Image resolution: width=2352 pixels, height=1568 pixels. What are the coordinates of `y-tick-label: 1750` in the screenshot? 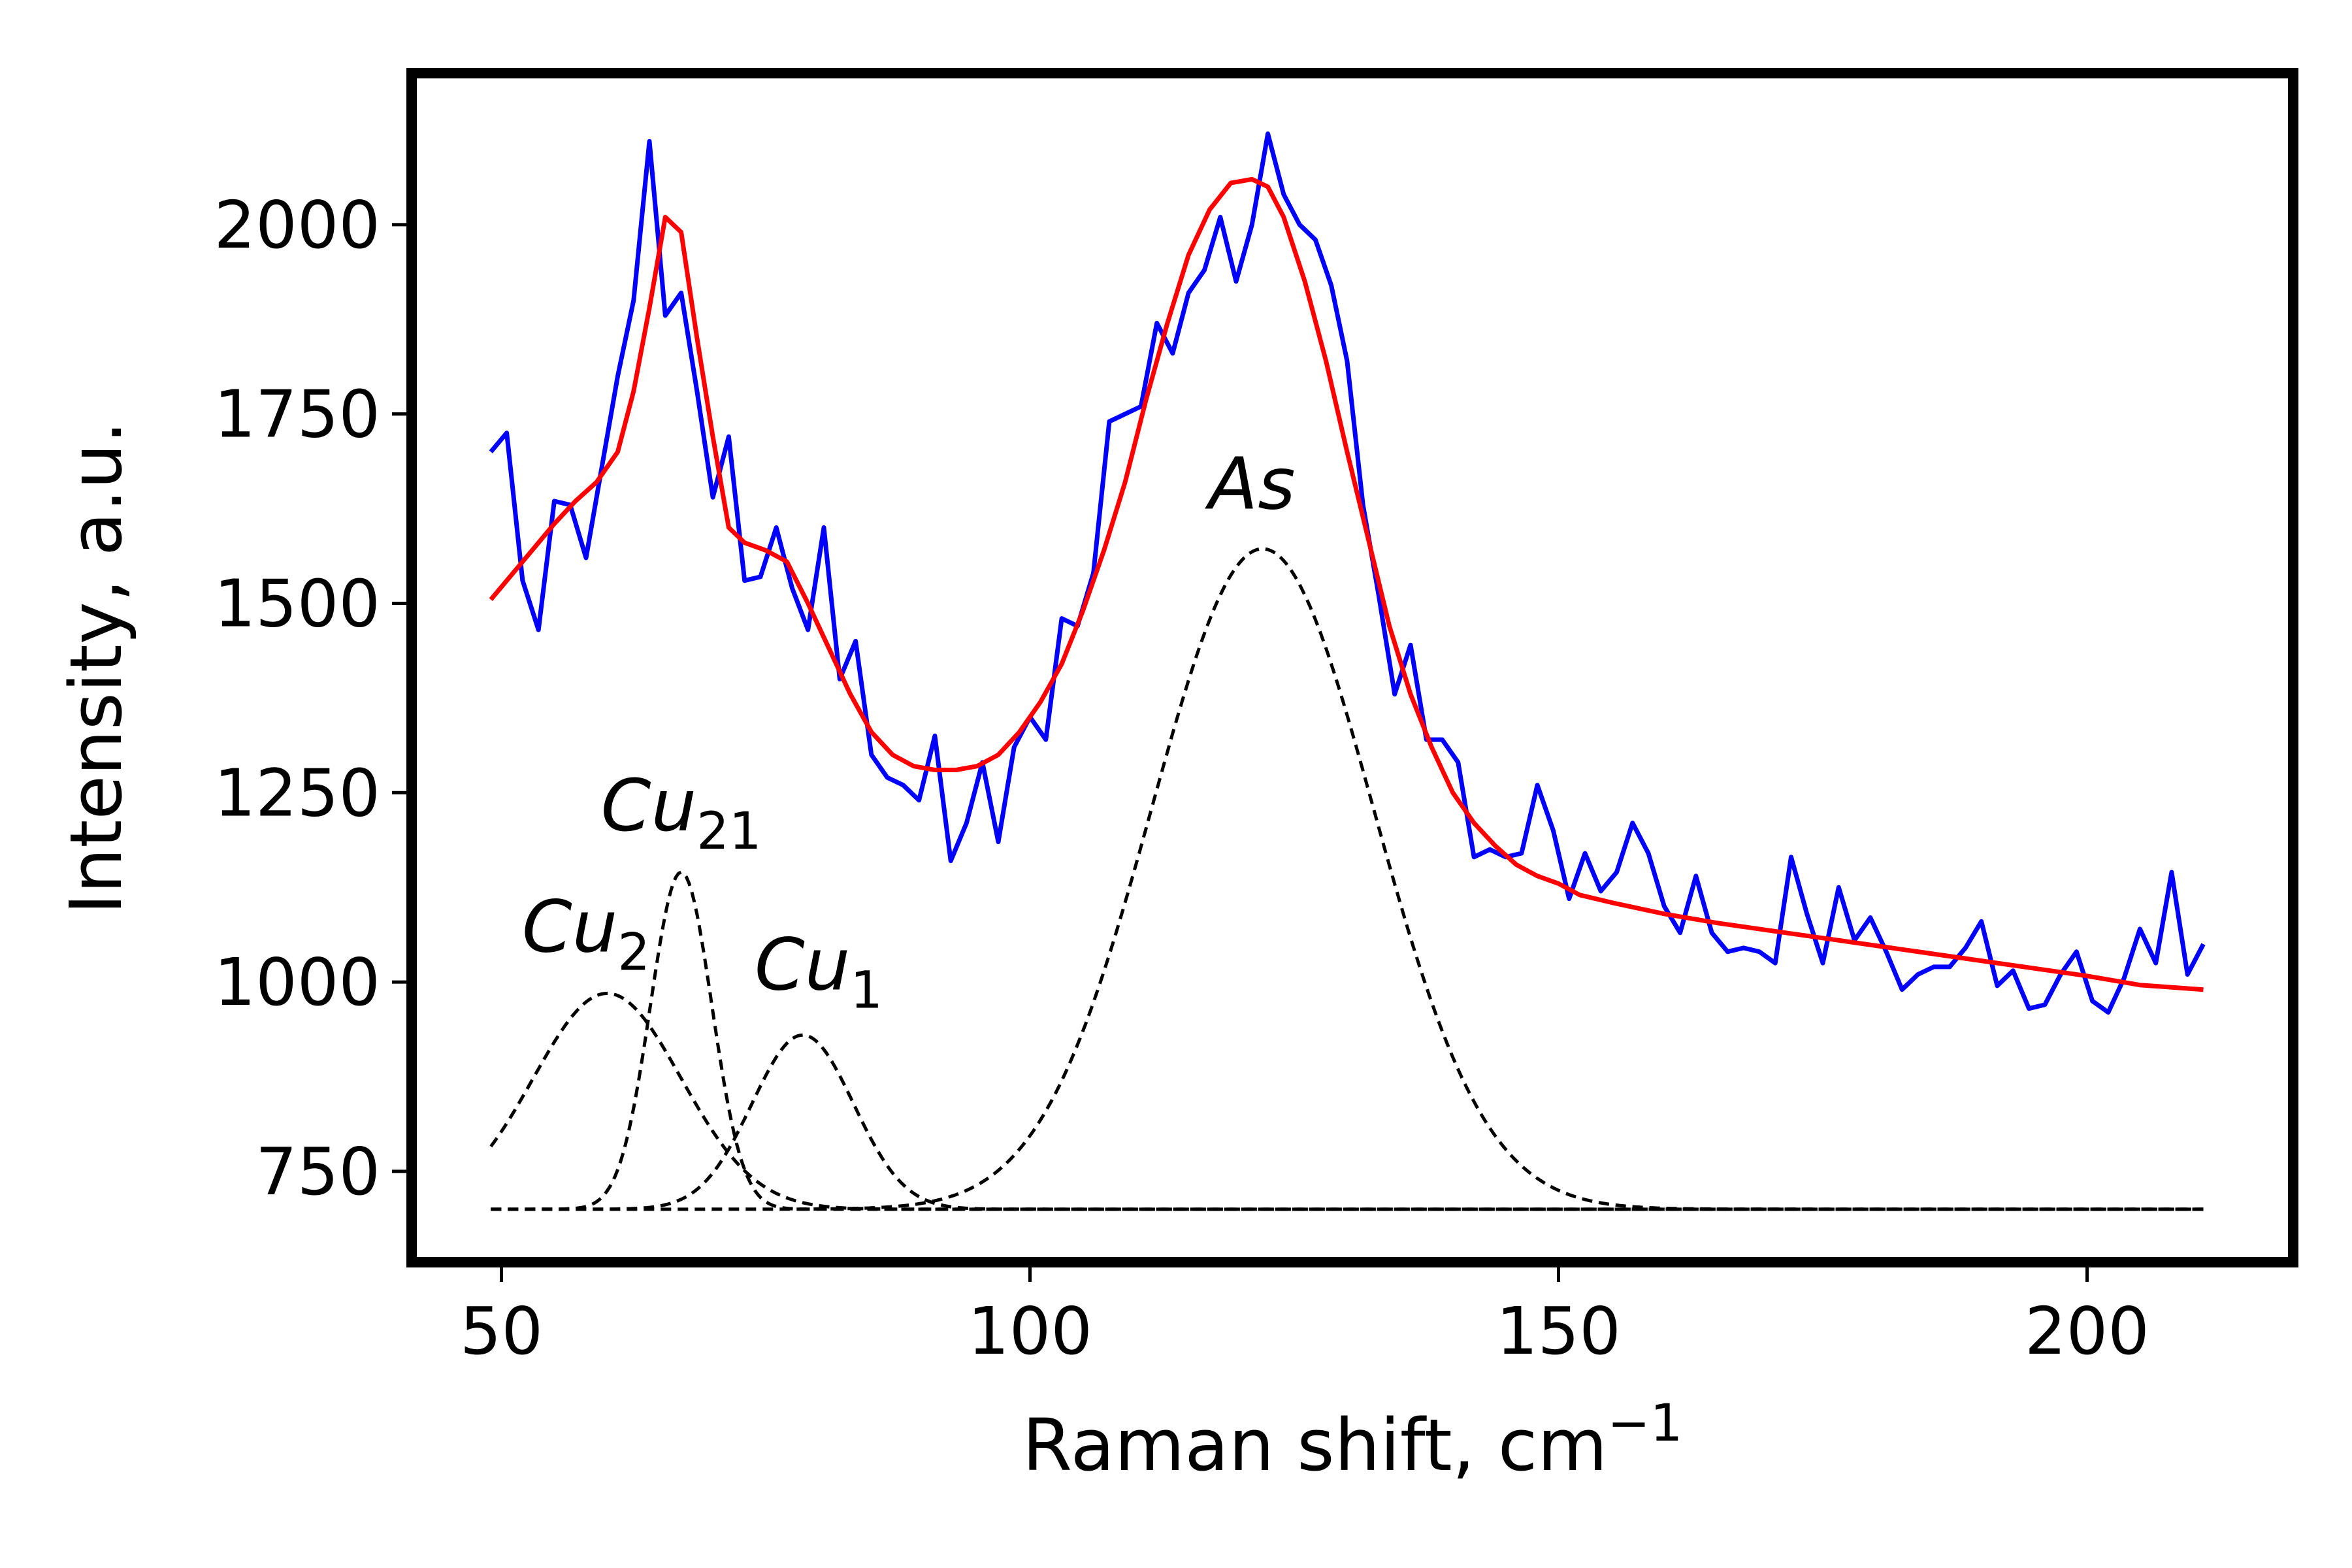 It's located at (297, 414).